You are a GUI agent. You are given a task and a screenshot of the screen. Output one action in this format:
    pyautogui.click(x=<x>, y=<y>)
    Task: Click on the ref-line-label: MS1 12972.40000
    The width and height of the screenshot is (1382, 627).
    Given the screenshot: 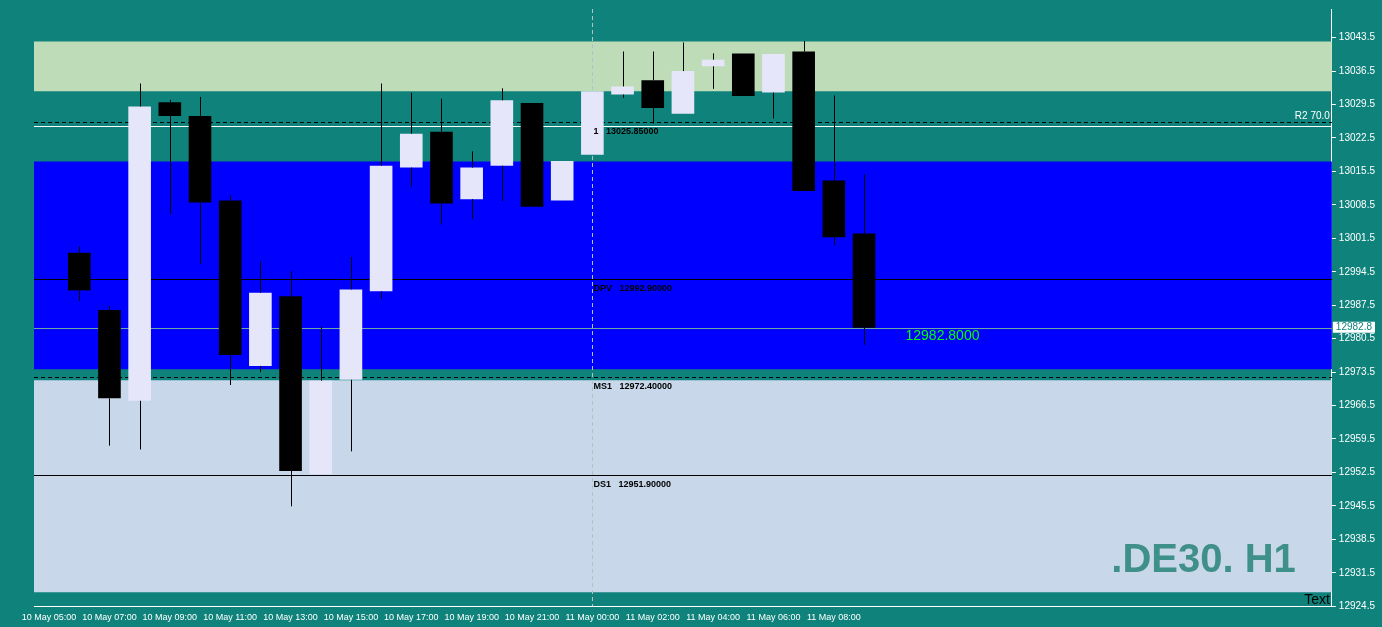 What is the action you would take?
    pyautogui.click(x=632, y=386)
    